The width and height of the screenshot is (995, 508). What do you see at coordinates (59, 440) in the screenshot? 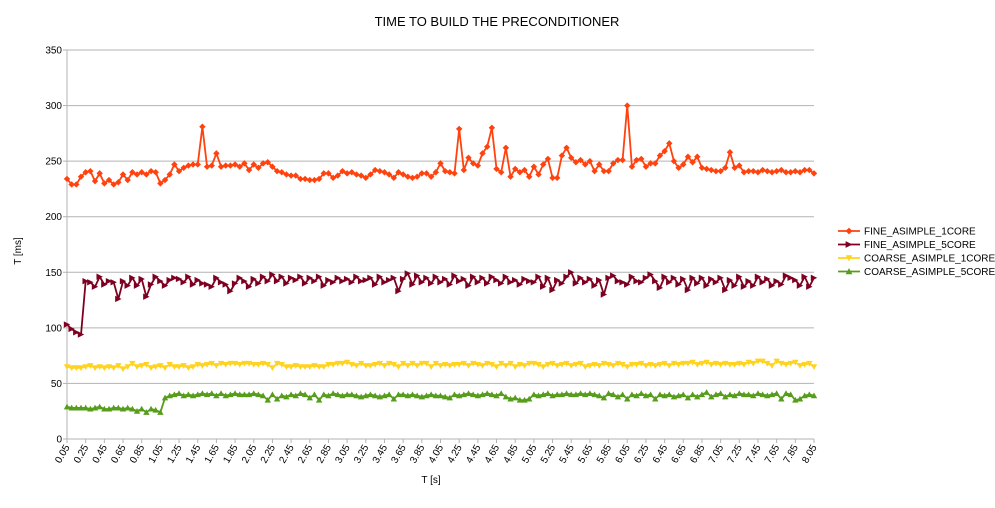
I see `y-tick-label-0: 0` at bounding box center [59, 440].